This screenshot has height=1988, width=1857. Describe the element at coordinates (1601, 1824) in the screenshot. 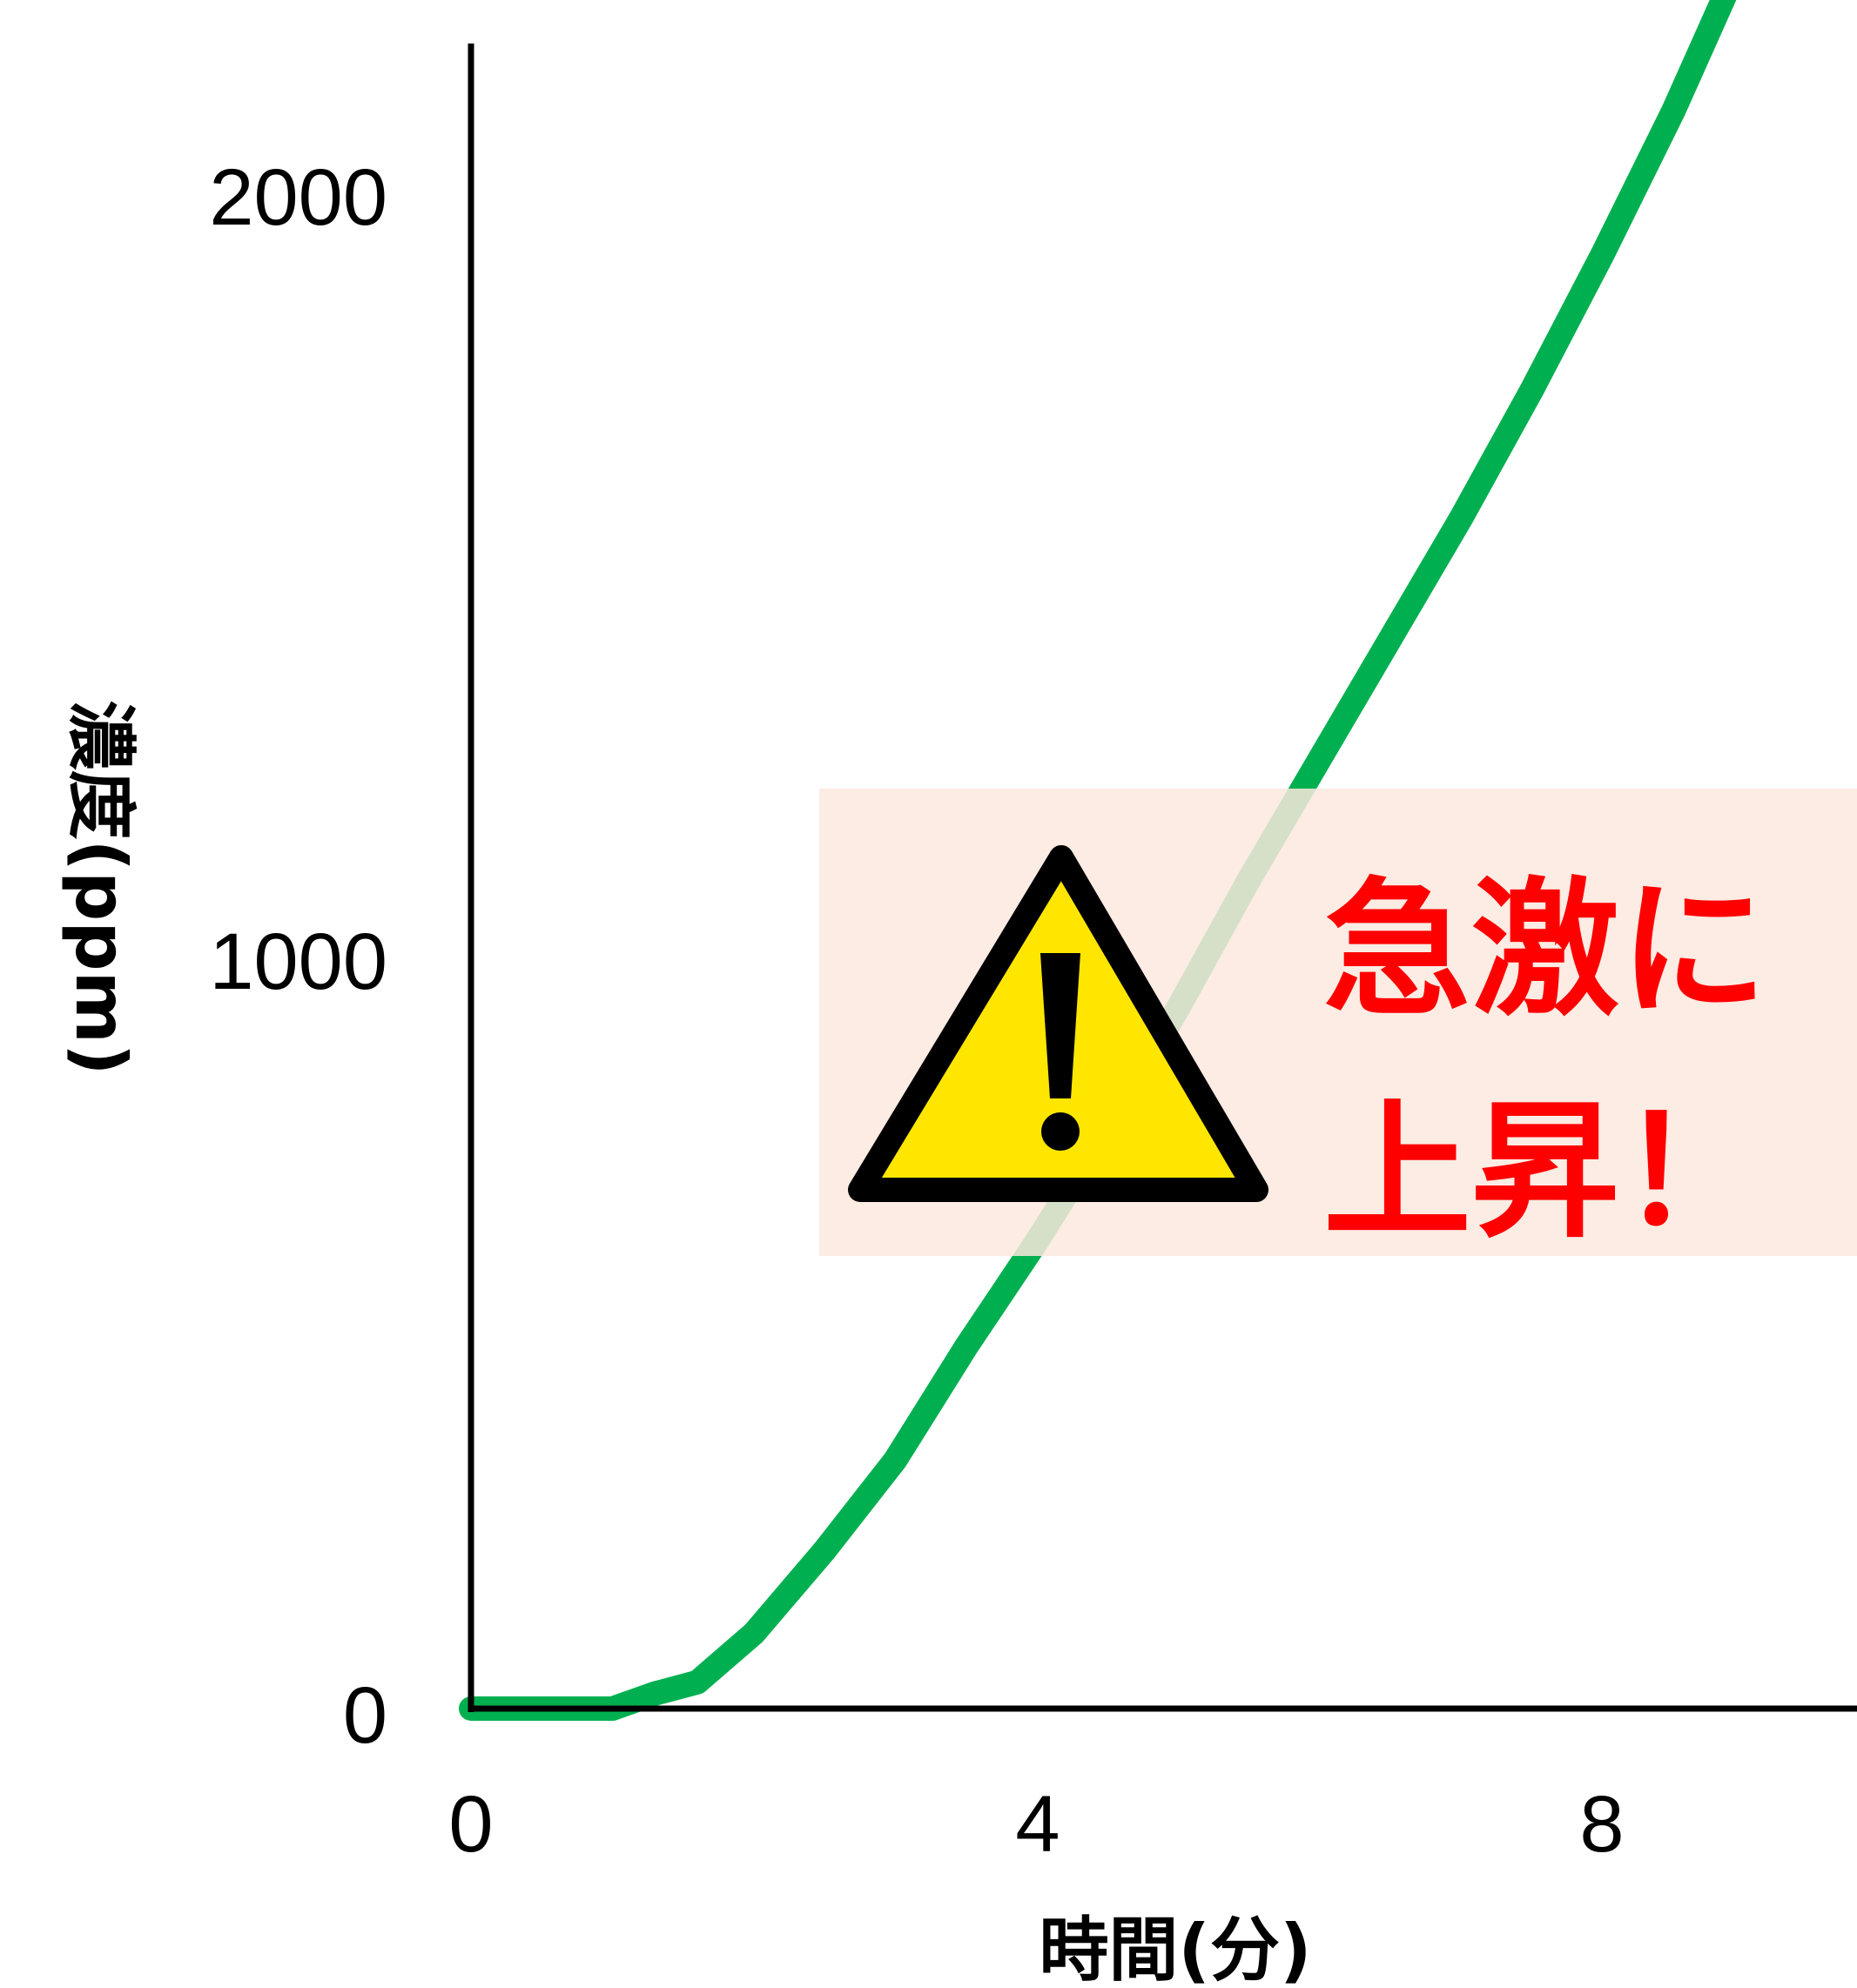

I see `x-tick-label: 8` at that location.